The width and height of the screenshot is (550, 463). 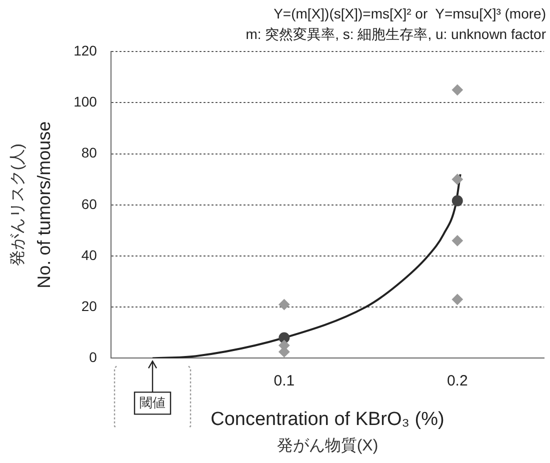 What do you see at coordinates (327, 419) in the screenshot?
I see `x-axis-title: Concentration of KBrO₃ (%)` at bounding box center [327, 419].